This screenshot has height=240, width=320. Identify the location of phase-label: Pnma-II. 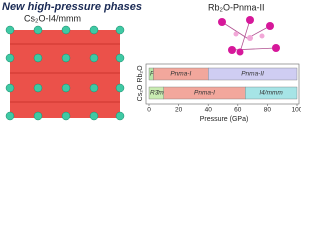
(252, 74).